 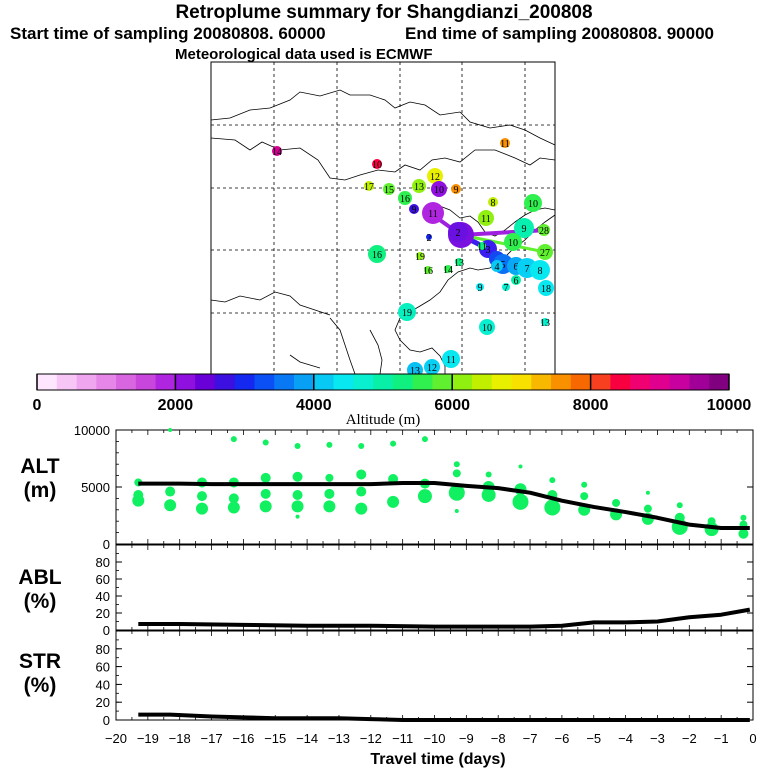 I want to click on x-tick-label: −18, so click(x=180, y=738).